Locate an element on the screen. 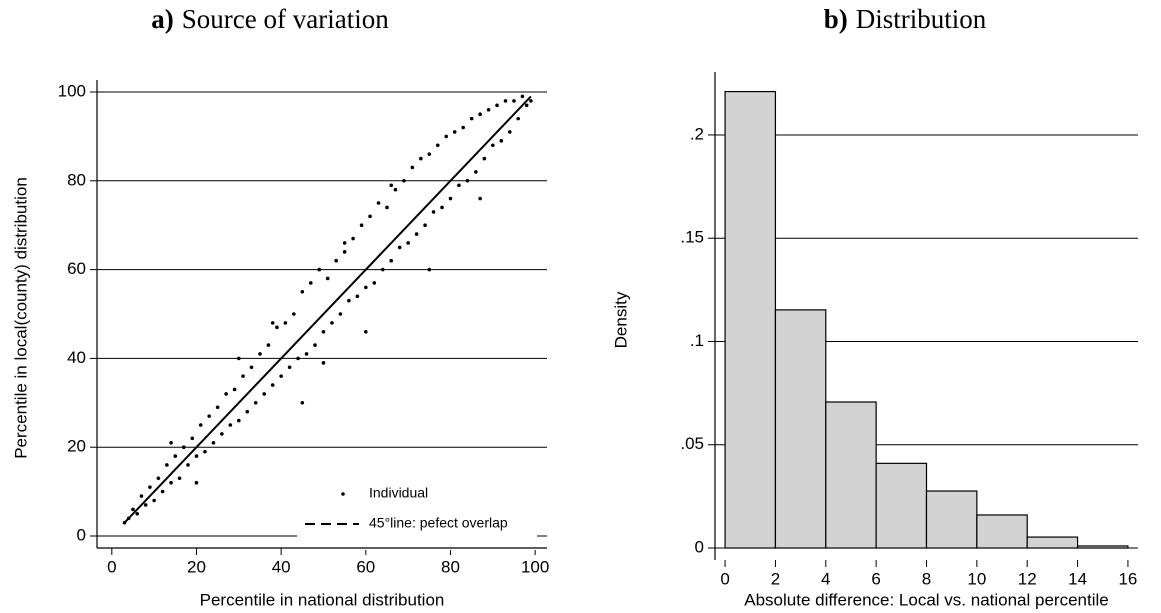 The width and height of the screenshot is (1161, 613). x-tick-label: 4 is located at coordinates (825, 578).